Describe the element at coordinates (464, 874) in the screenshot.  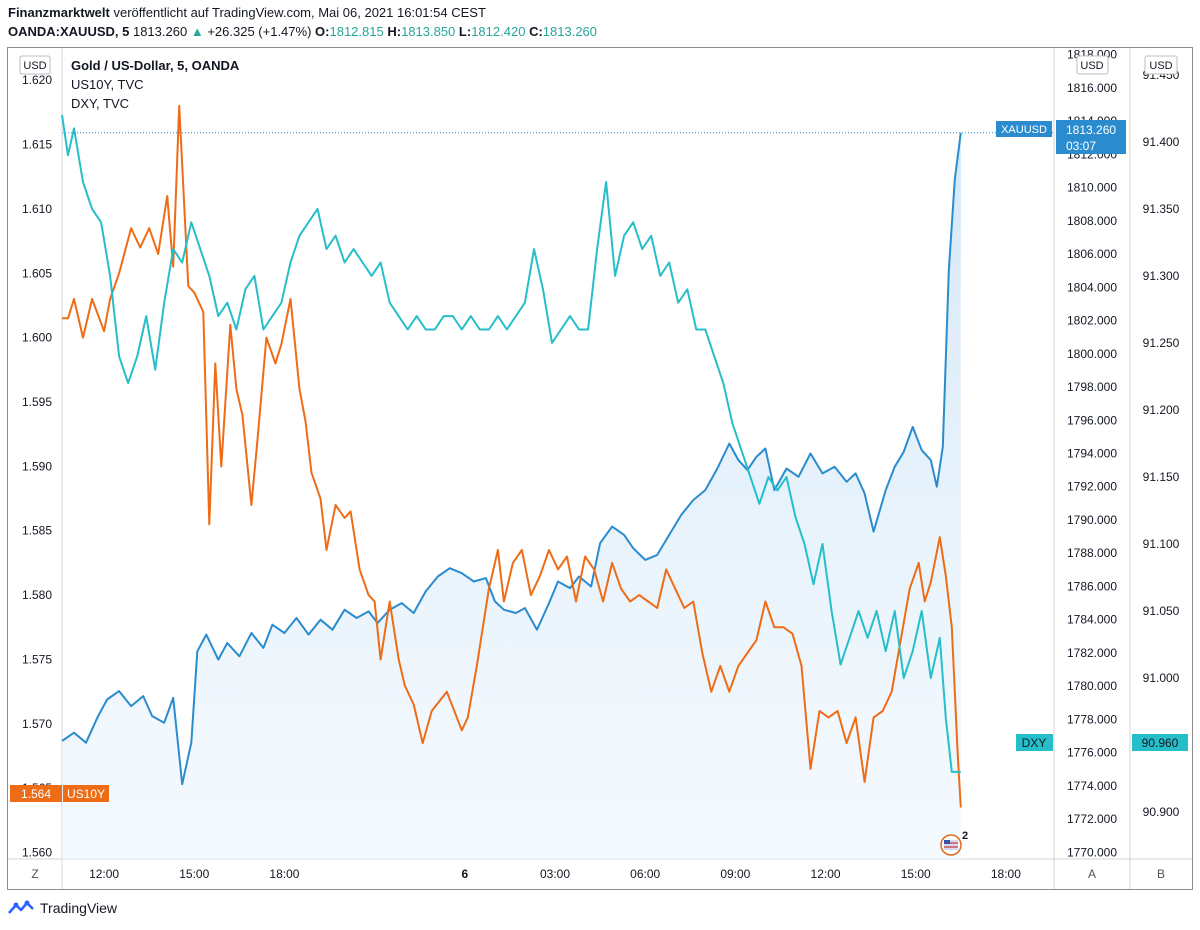
I see `time-axis-tick: 6` at that location.